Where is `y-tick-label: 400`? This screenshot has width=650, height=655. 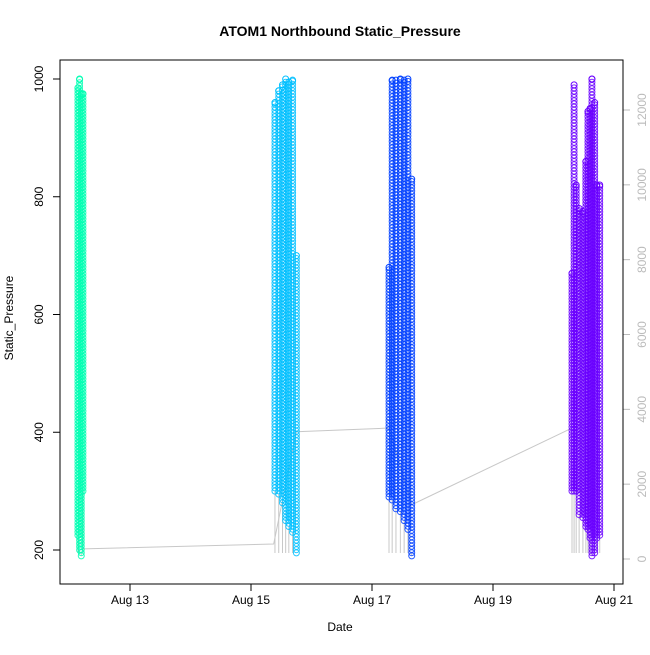 y-tick-label: 400 is located at coordinates (39, 432).